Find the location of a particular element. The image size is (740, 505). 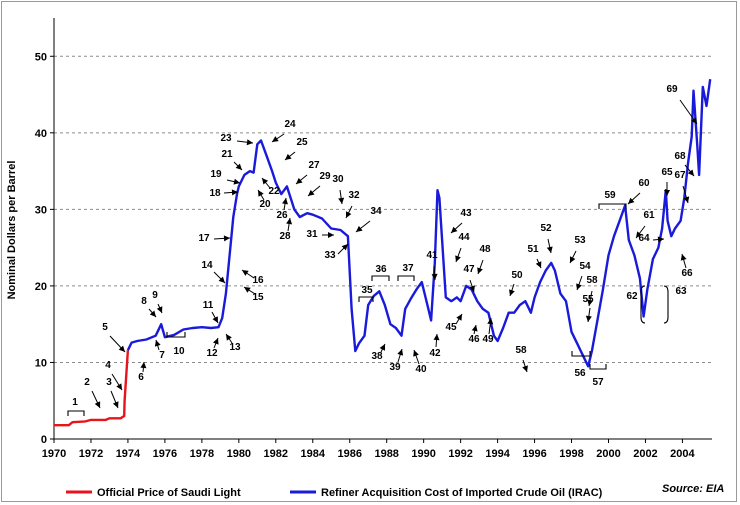

event-annotation-label: 11 is located at coordinates (208, 305).